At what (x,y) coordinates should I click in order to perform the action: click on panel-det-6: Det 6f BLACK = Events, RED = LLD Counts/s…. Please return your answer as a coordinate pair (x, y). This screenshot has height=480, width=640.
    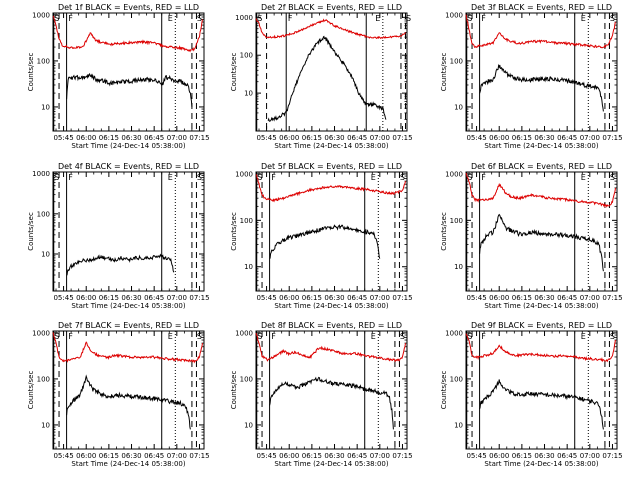
    Looking at the image, I should click on (531, 236).